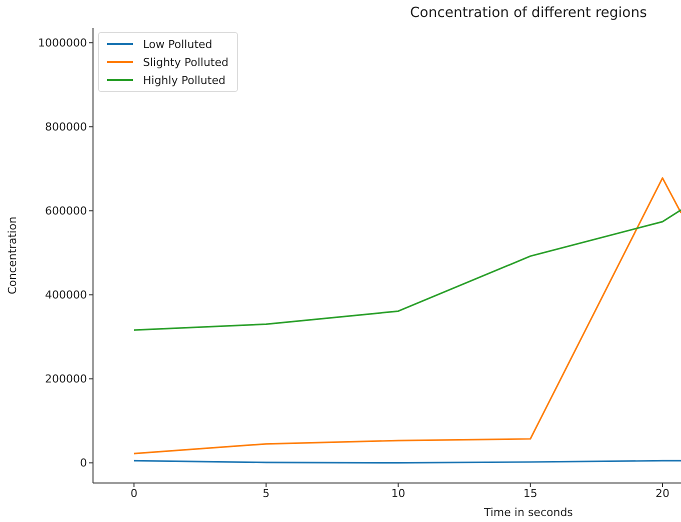 The width and height of the screenshot is (681, 522). What do you see at coordinates (528, 13) in the screenshot?
I see `chart-title: Concentration of different regions` at bounding box center [528, 13].